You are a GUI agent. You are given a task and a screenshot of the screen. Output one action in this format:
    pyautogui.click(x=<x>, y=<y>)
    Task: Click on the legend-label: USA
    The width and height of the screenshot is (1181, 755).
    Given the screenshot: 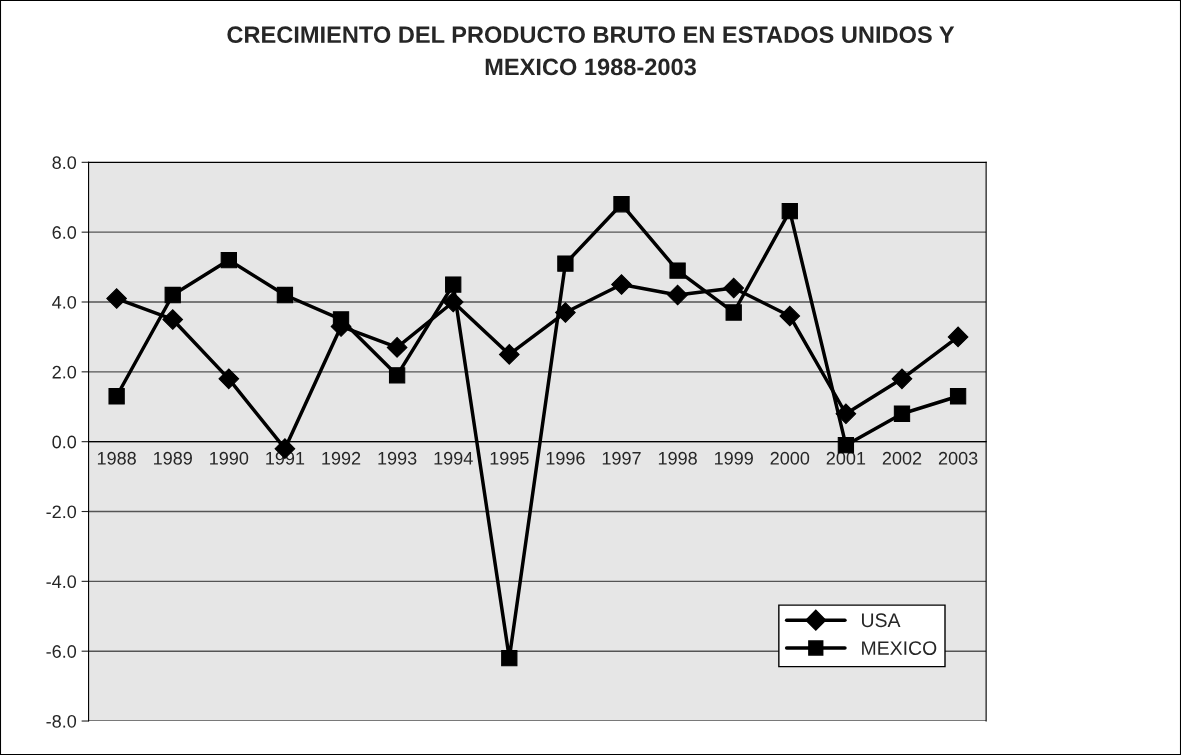 What is the action you would take?
    pyautogui.click(x=881, y=620)
    